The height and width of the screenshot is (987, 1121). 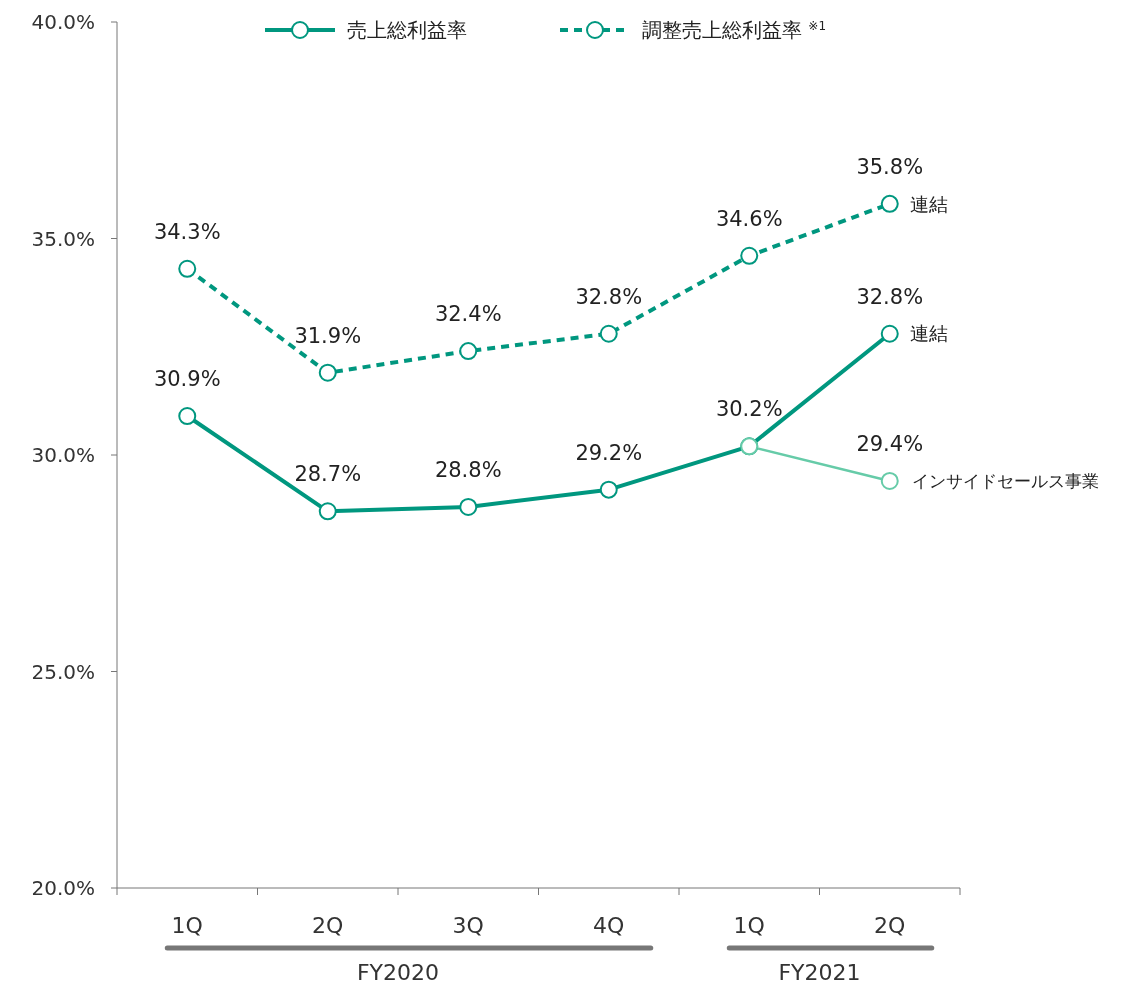 What do you see at coordinates (63, 22) in the screenshot?
I see `y-tick-label: 40.0%` at bounding box center [63, 22].